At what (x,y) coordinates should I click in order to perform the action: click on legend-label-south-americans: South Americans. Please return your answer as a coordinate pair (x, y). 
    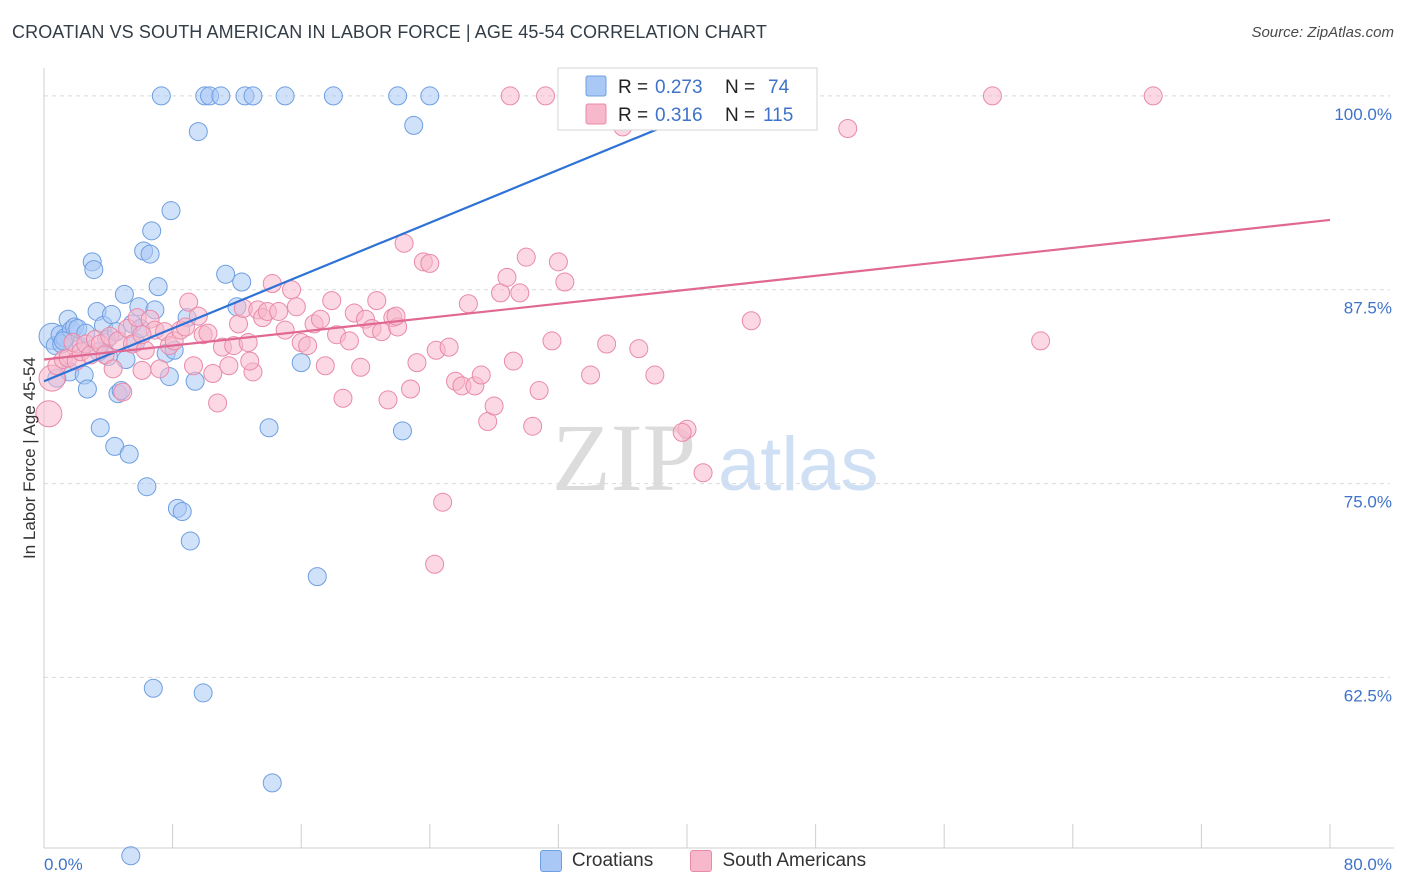
    Looking at the image, I should click on (794, 860).